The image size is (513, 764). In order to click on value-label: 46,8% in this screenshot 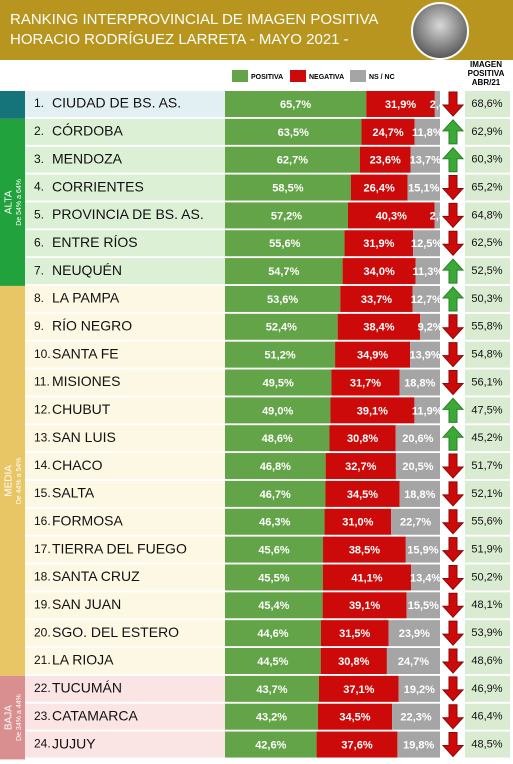, I will do `click(275, 467)`.